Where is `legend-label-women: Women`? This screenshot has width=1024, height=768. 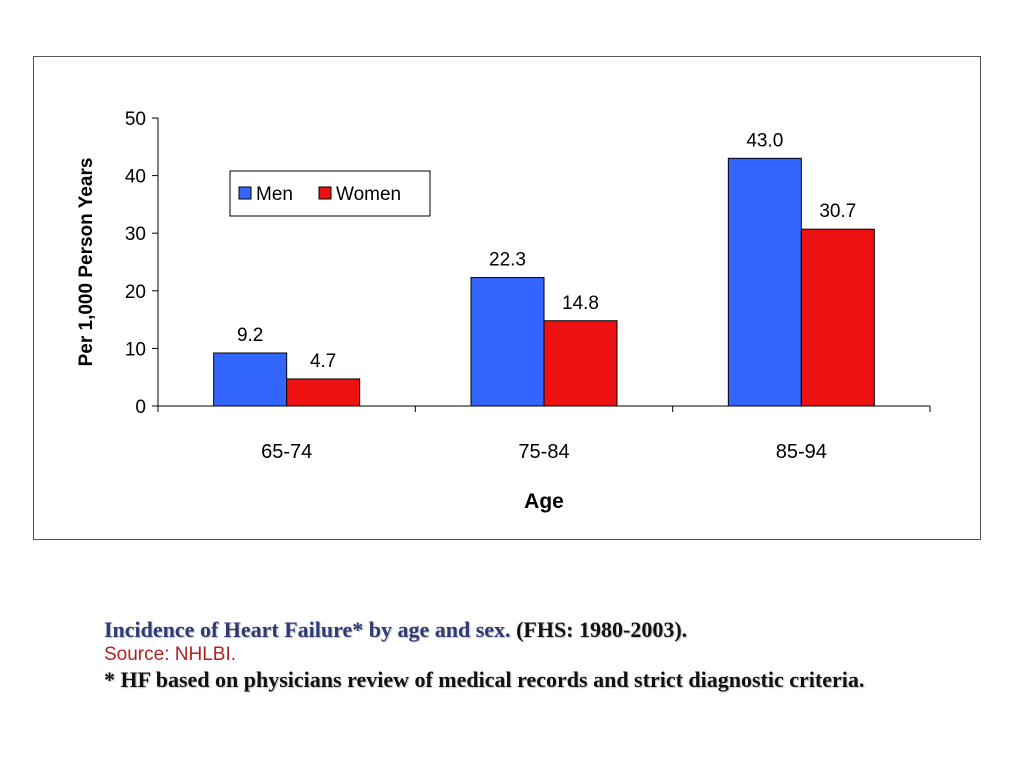
legend-label-women: Women is located at coordinates (368, 194).